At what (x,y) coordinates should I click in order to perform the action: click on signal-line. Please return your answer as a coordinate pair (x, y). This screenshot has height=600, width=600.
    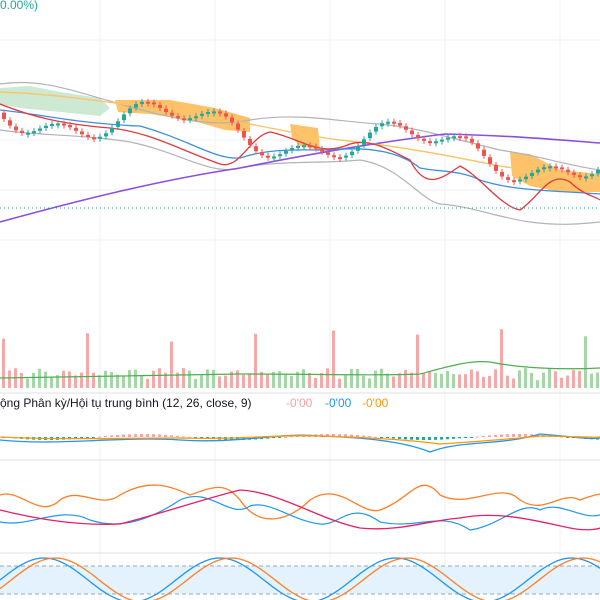
    Looking at the image, I should click on (300, 439).